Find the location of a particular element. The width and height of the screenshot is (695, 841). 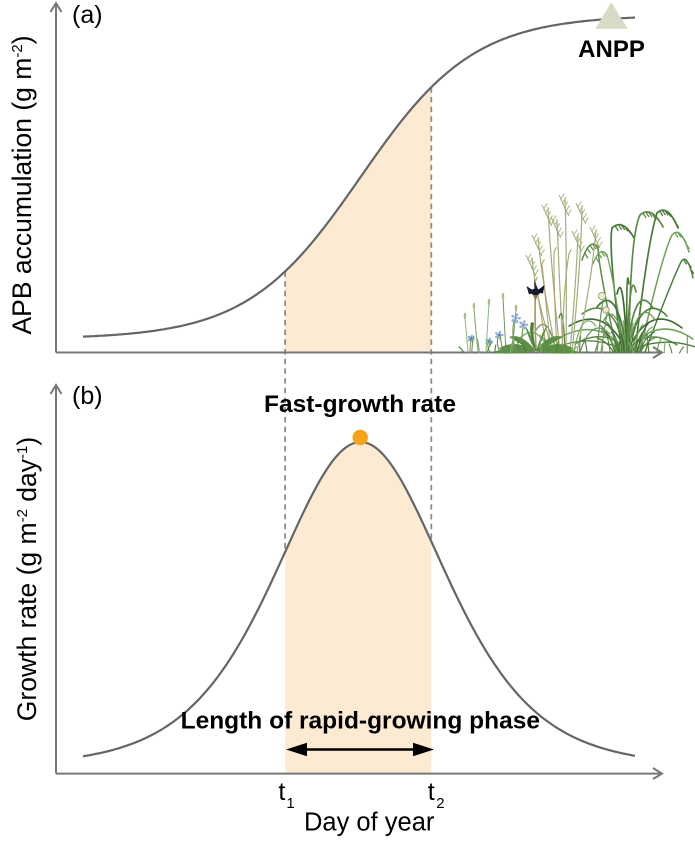

svg-text: Fast-growth rate is located at coordinates (360, 404).